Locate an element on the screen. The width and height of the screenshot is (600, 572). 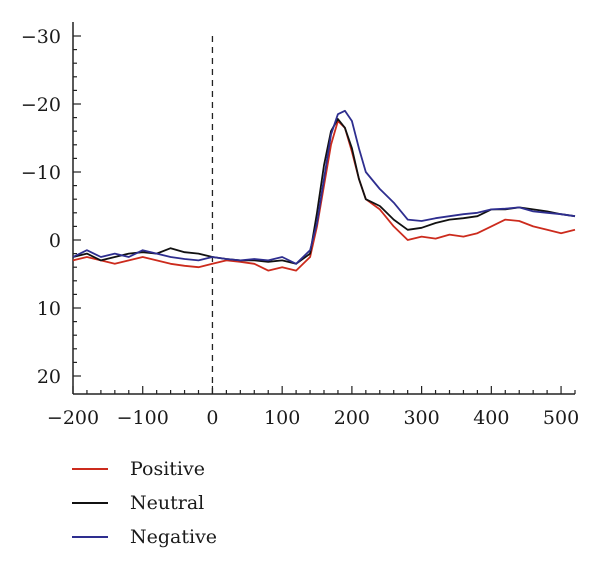
legend-item-positive: Positive is located at coordinates (144, 469).